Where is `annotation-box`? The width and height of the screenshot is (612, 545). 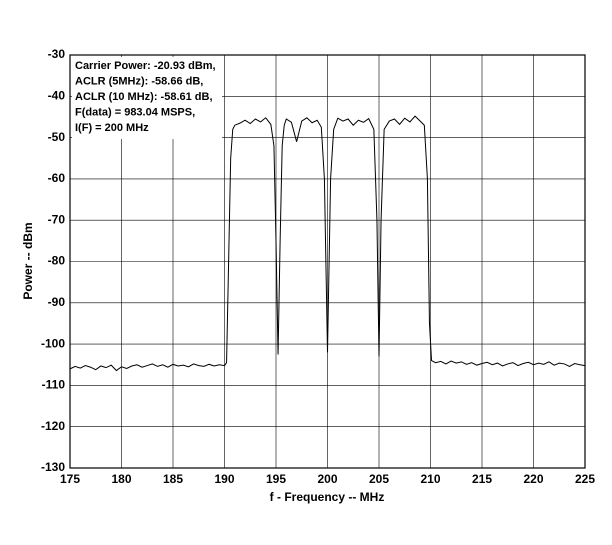
annotation-box is located at coordinates (147, 98).